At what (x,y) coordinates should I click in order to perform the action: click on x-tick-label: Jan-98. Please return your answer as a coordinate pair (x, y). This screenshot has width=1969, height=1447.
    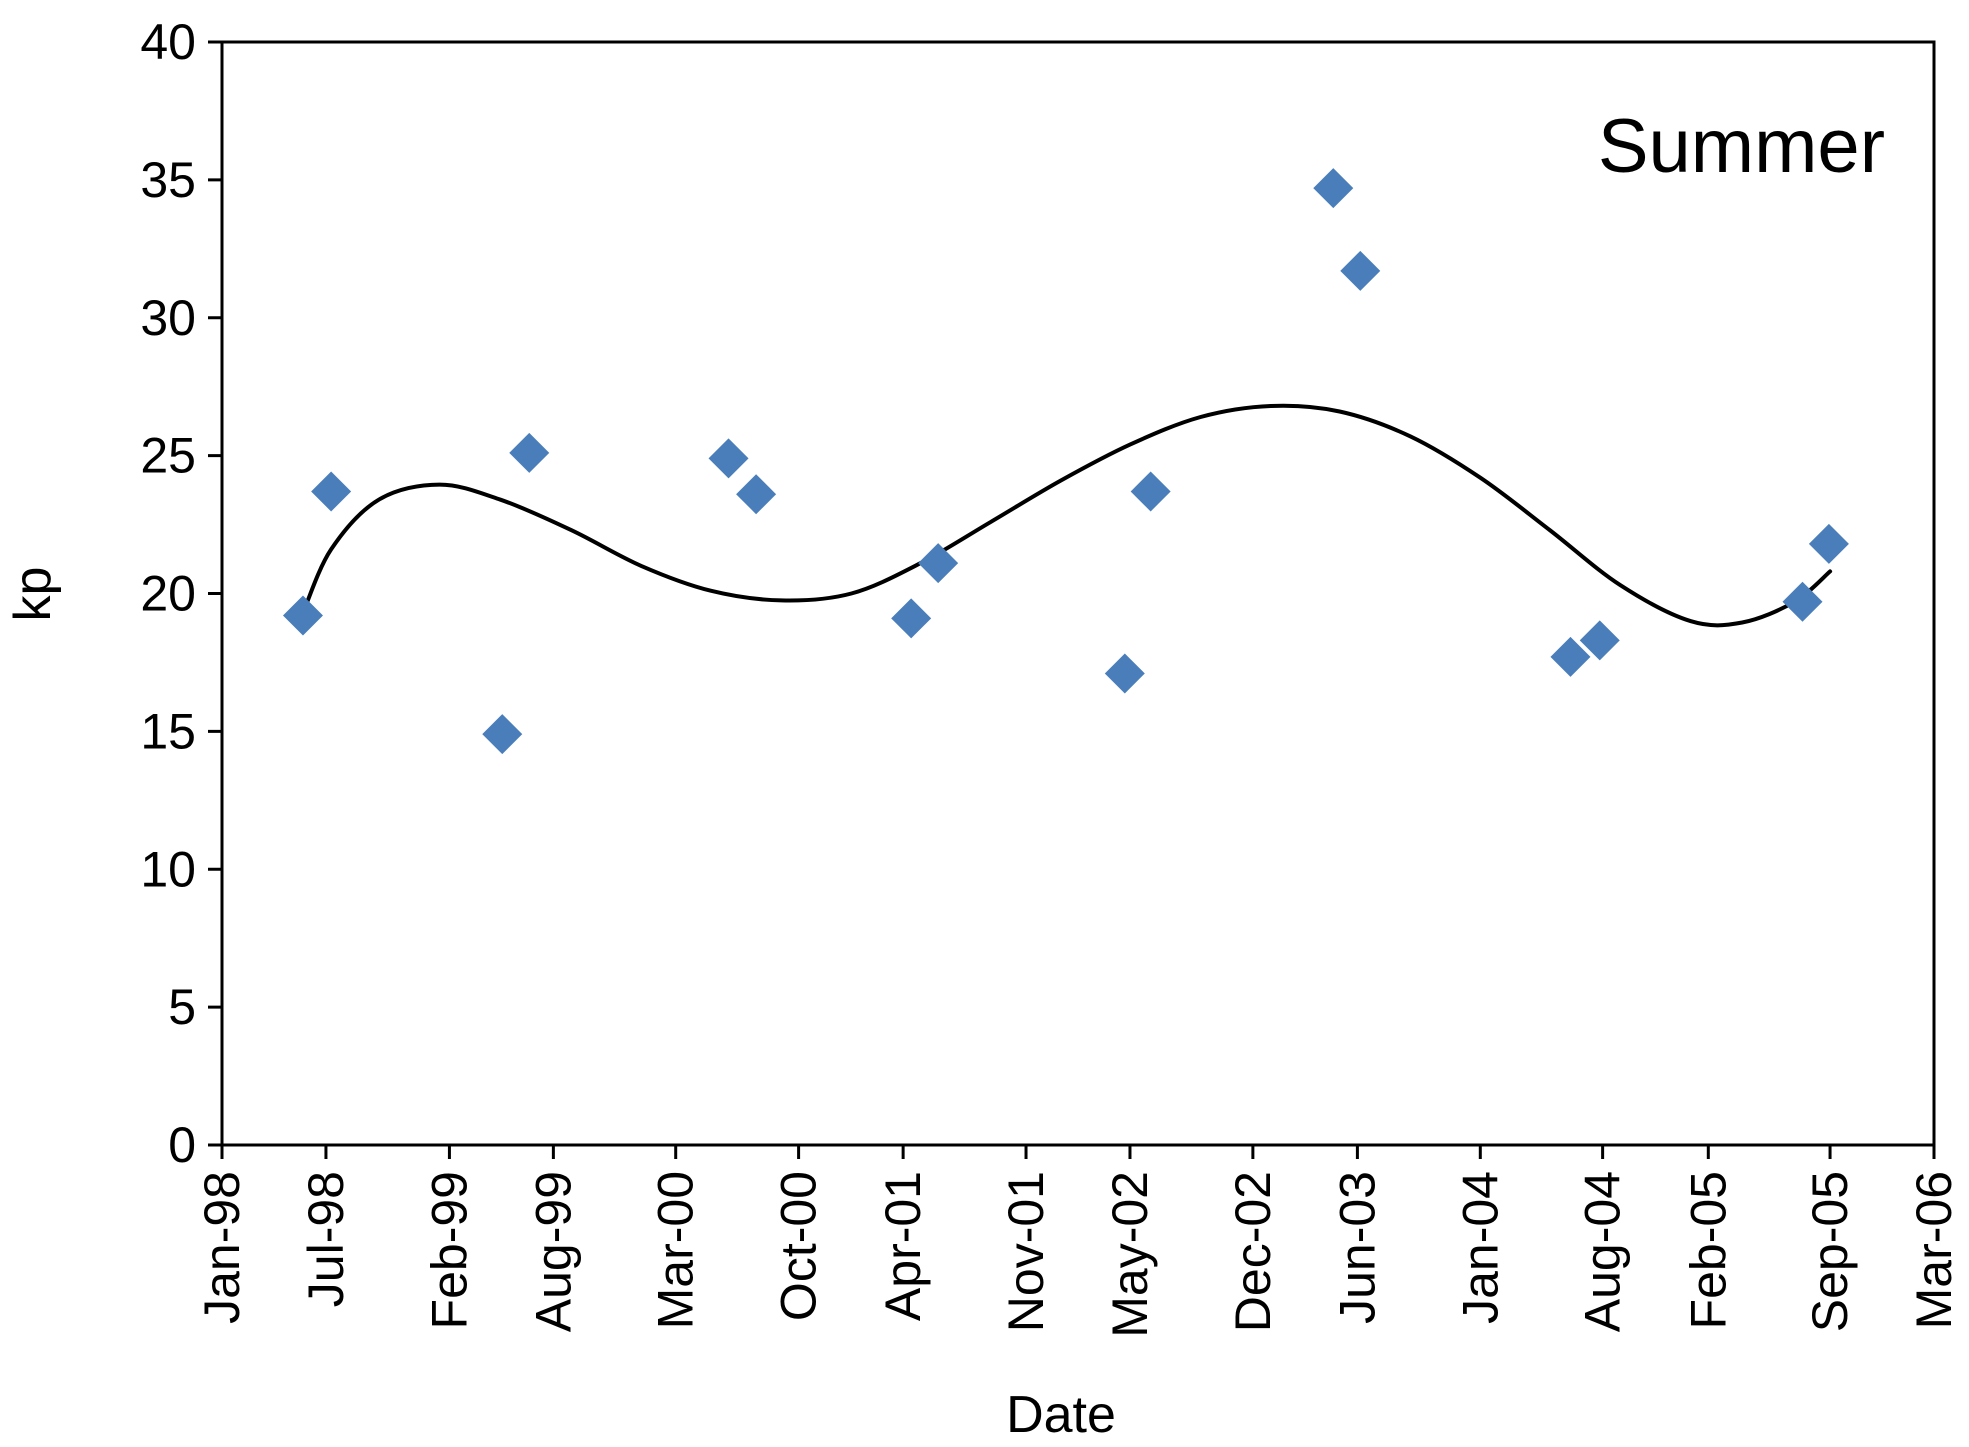
    Looking at the image, I should click on (222, 1247).